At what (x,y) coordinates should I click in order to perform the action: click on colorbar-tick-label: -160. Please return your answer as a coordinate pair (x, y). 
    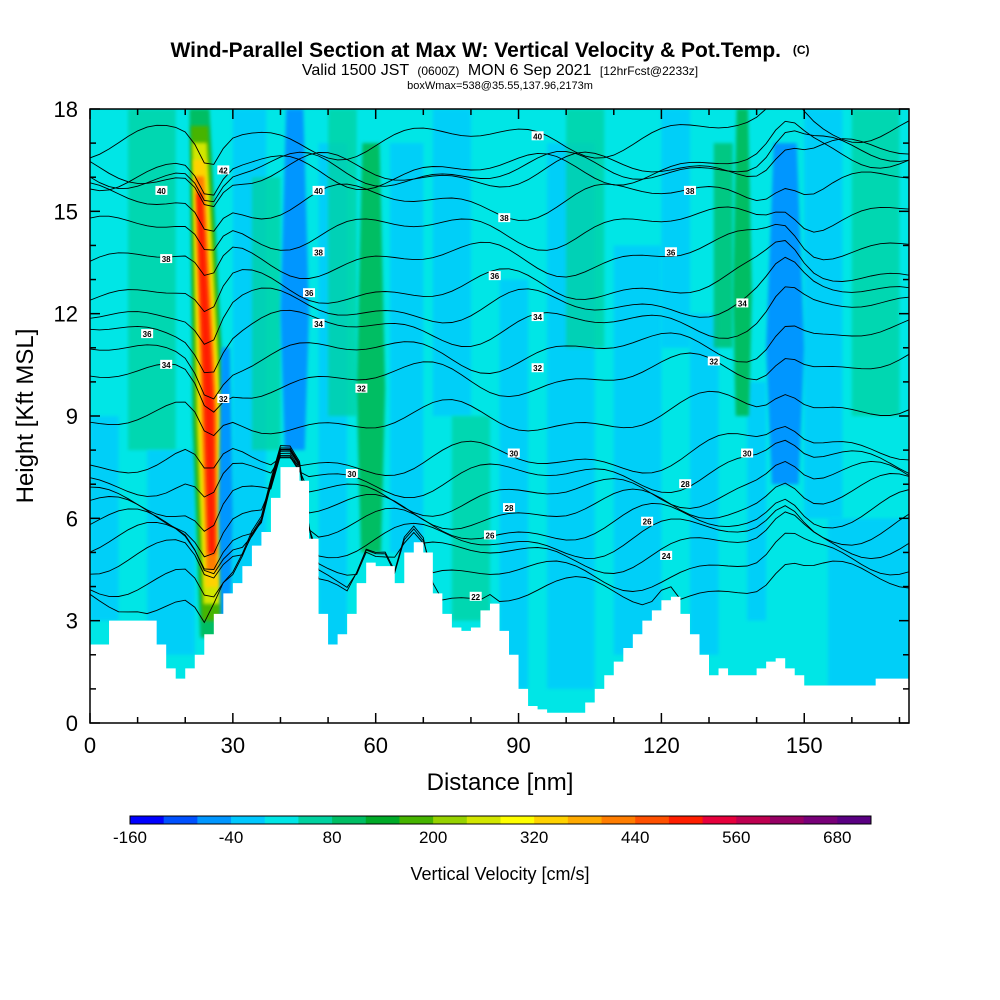
    Looking at the image, I should click on (130, 837).